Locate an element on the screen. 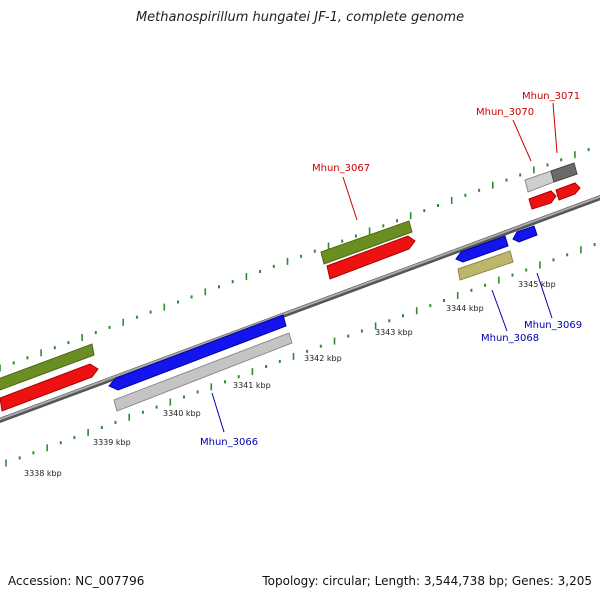  gene-feature-khaki is located at coordinates (485, 265).